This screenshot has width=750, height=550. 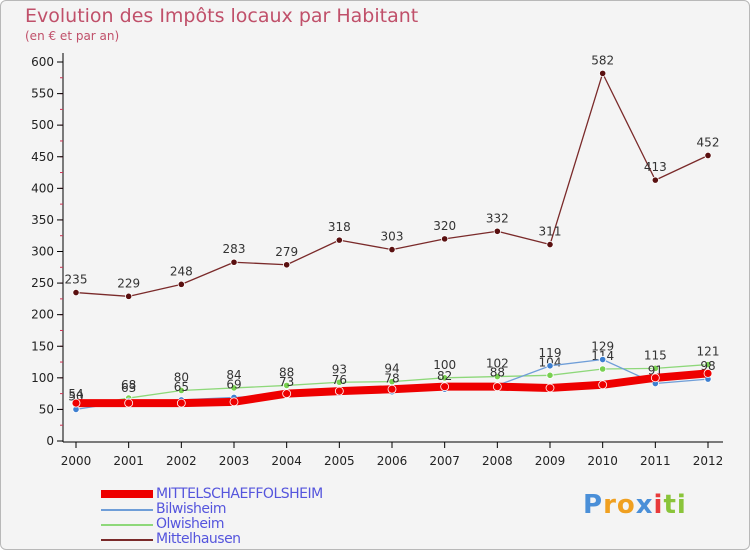 What do you see at coordinates (128, 461) in the screenshot?
I see `x-tick-label: 2001` at bounding box center [128, 461].